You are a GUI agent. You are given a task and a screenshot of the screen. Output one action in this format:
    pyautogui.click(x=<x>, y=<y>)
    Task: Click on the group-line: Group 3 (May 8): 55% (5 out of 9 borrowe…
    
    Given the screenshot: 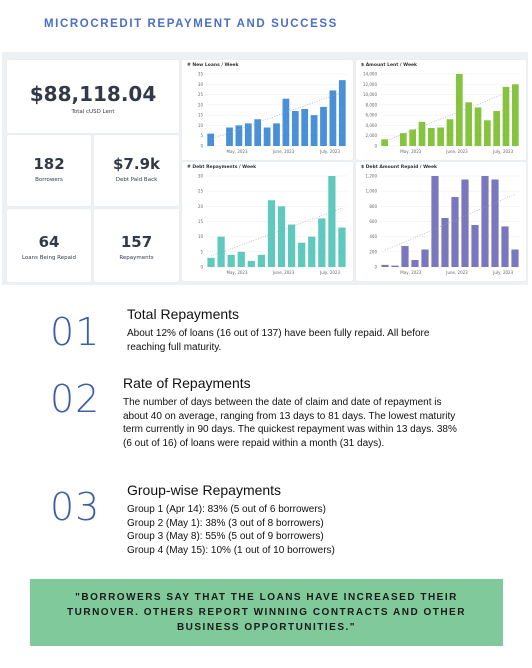 What is the action you would take?
    pyautogui.click(x=225, y=536)
    